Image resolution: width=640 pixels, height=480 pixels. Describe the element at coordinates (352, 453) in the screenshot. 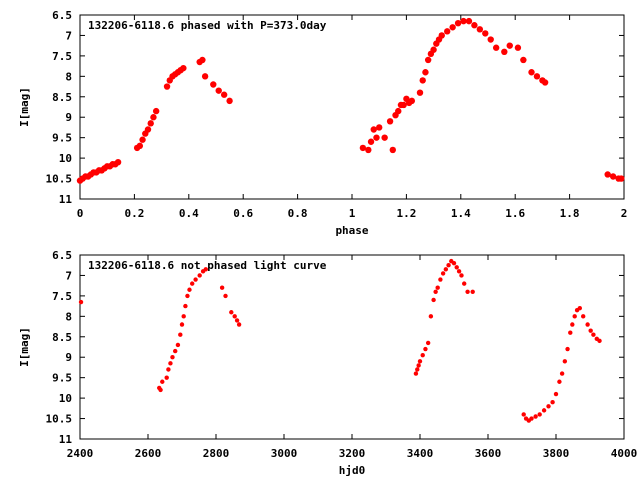

I see `x-tick-label: 3200` at that location.